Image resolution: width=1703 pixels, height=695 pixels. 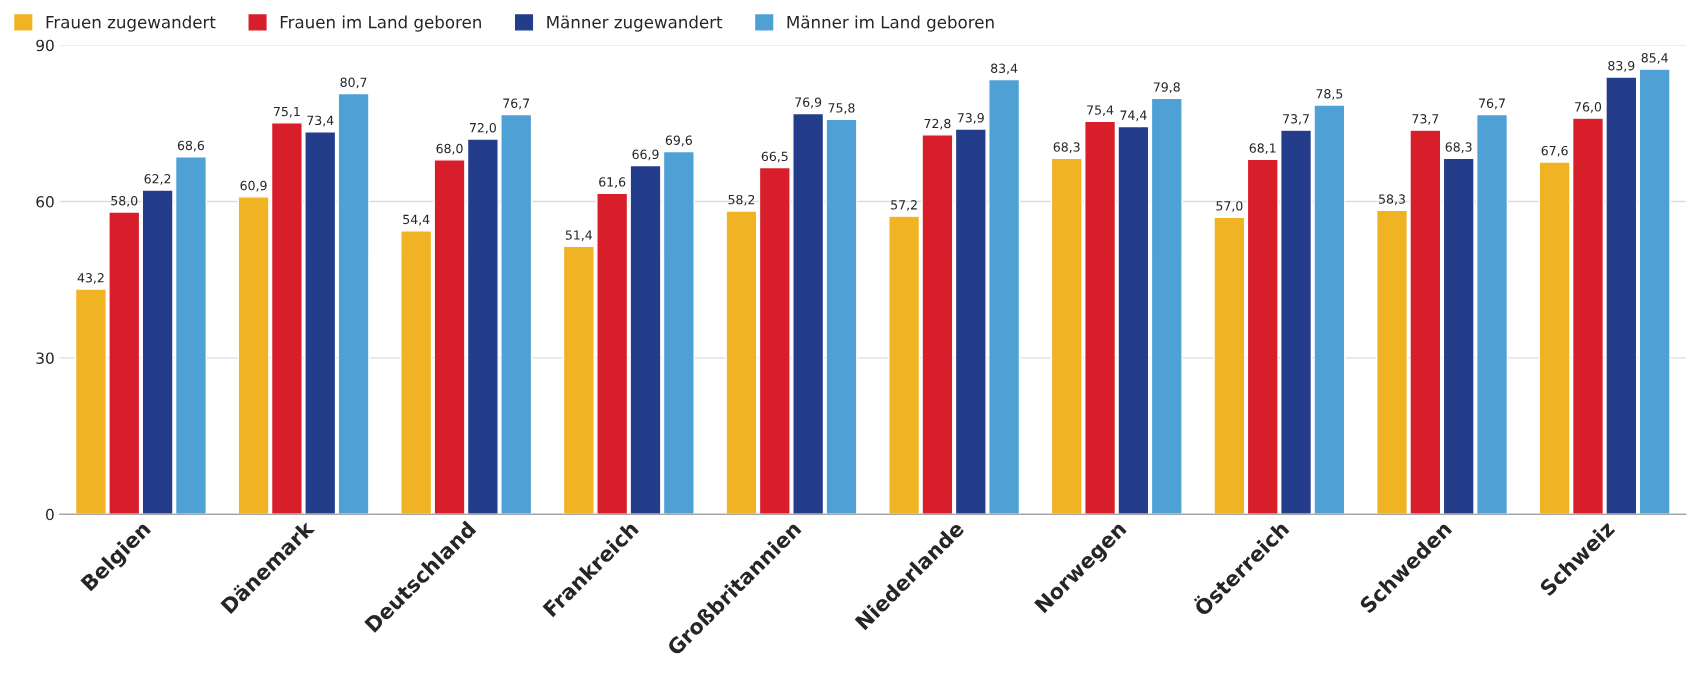 I want to click on y-tick-label: 0, so click(x=50, y=514).